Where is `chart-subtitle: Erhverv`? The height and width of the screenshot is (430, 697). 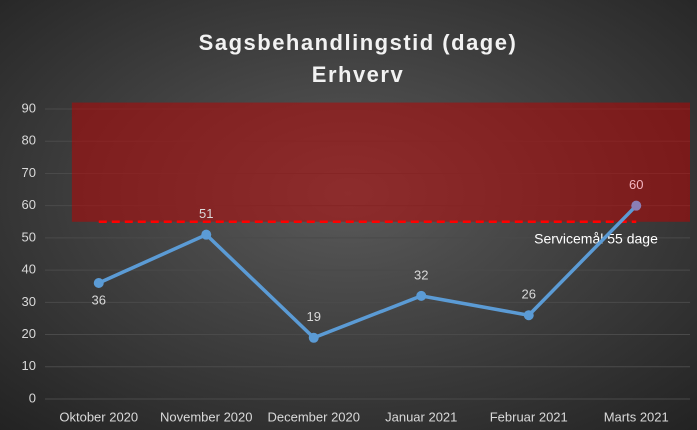
chart-subtitle: Erhverv is located at coordinates (358, 74).